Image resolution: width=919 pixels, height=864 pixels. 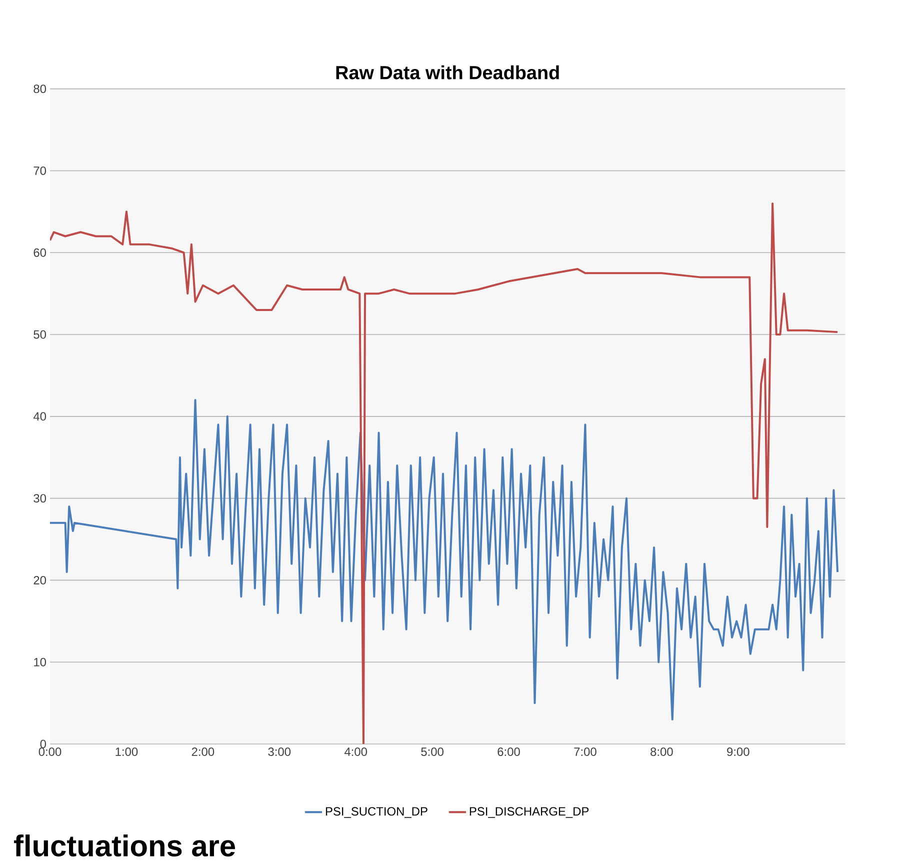 I want to click on x-tick-label: 2:00, so click(x=203, y=752).